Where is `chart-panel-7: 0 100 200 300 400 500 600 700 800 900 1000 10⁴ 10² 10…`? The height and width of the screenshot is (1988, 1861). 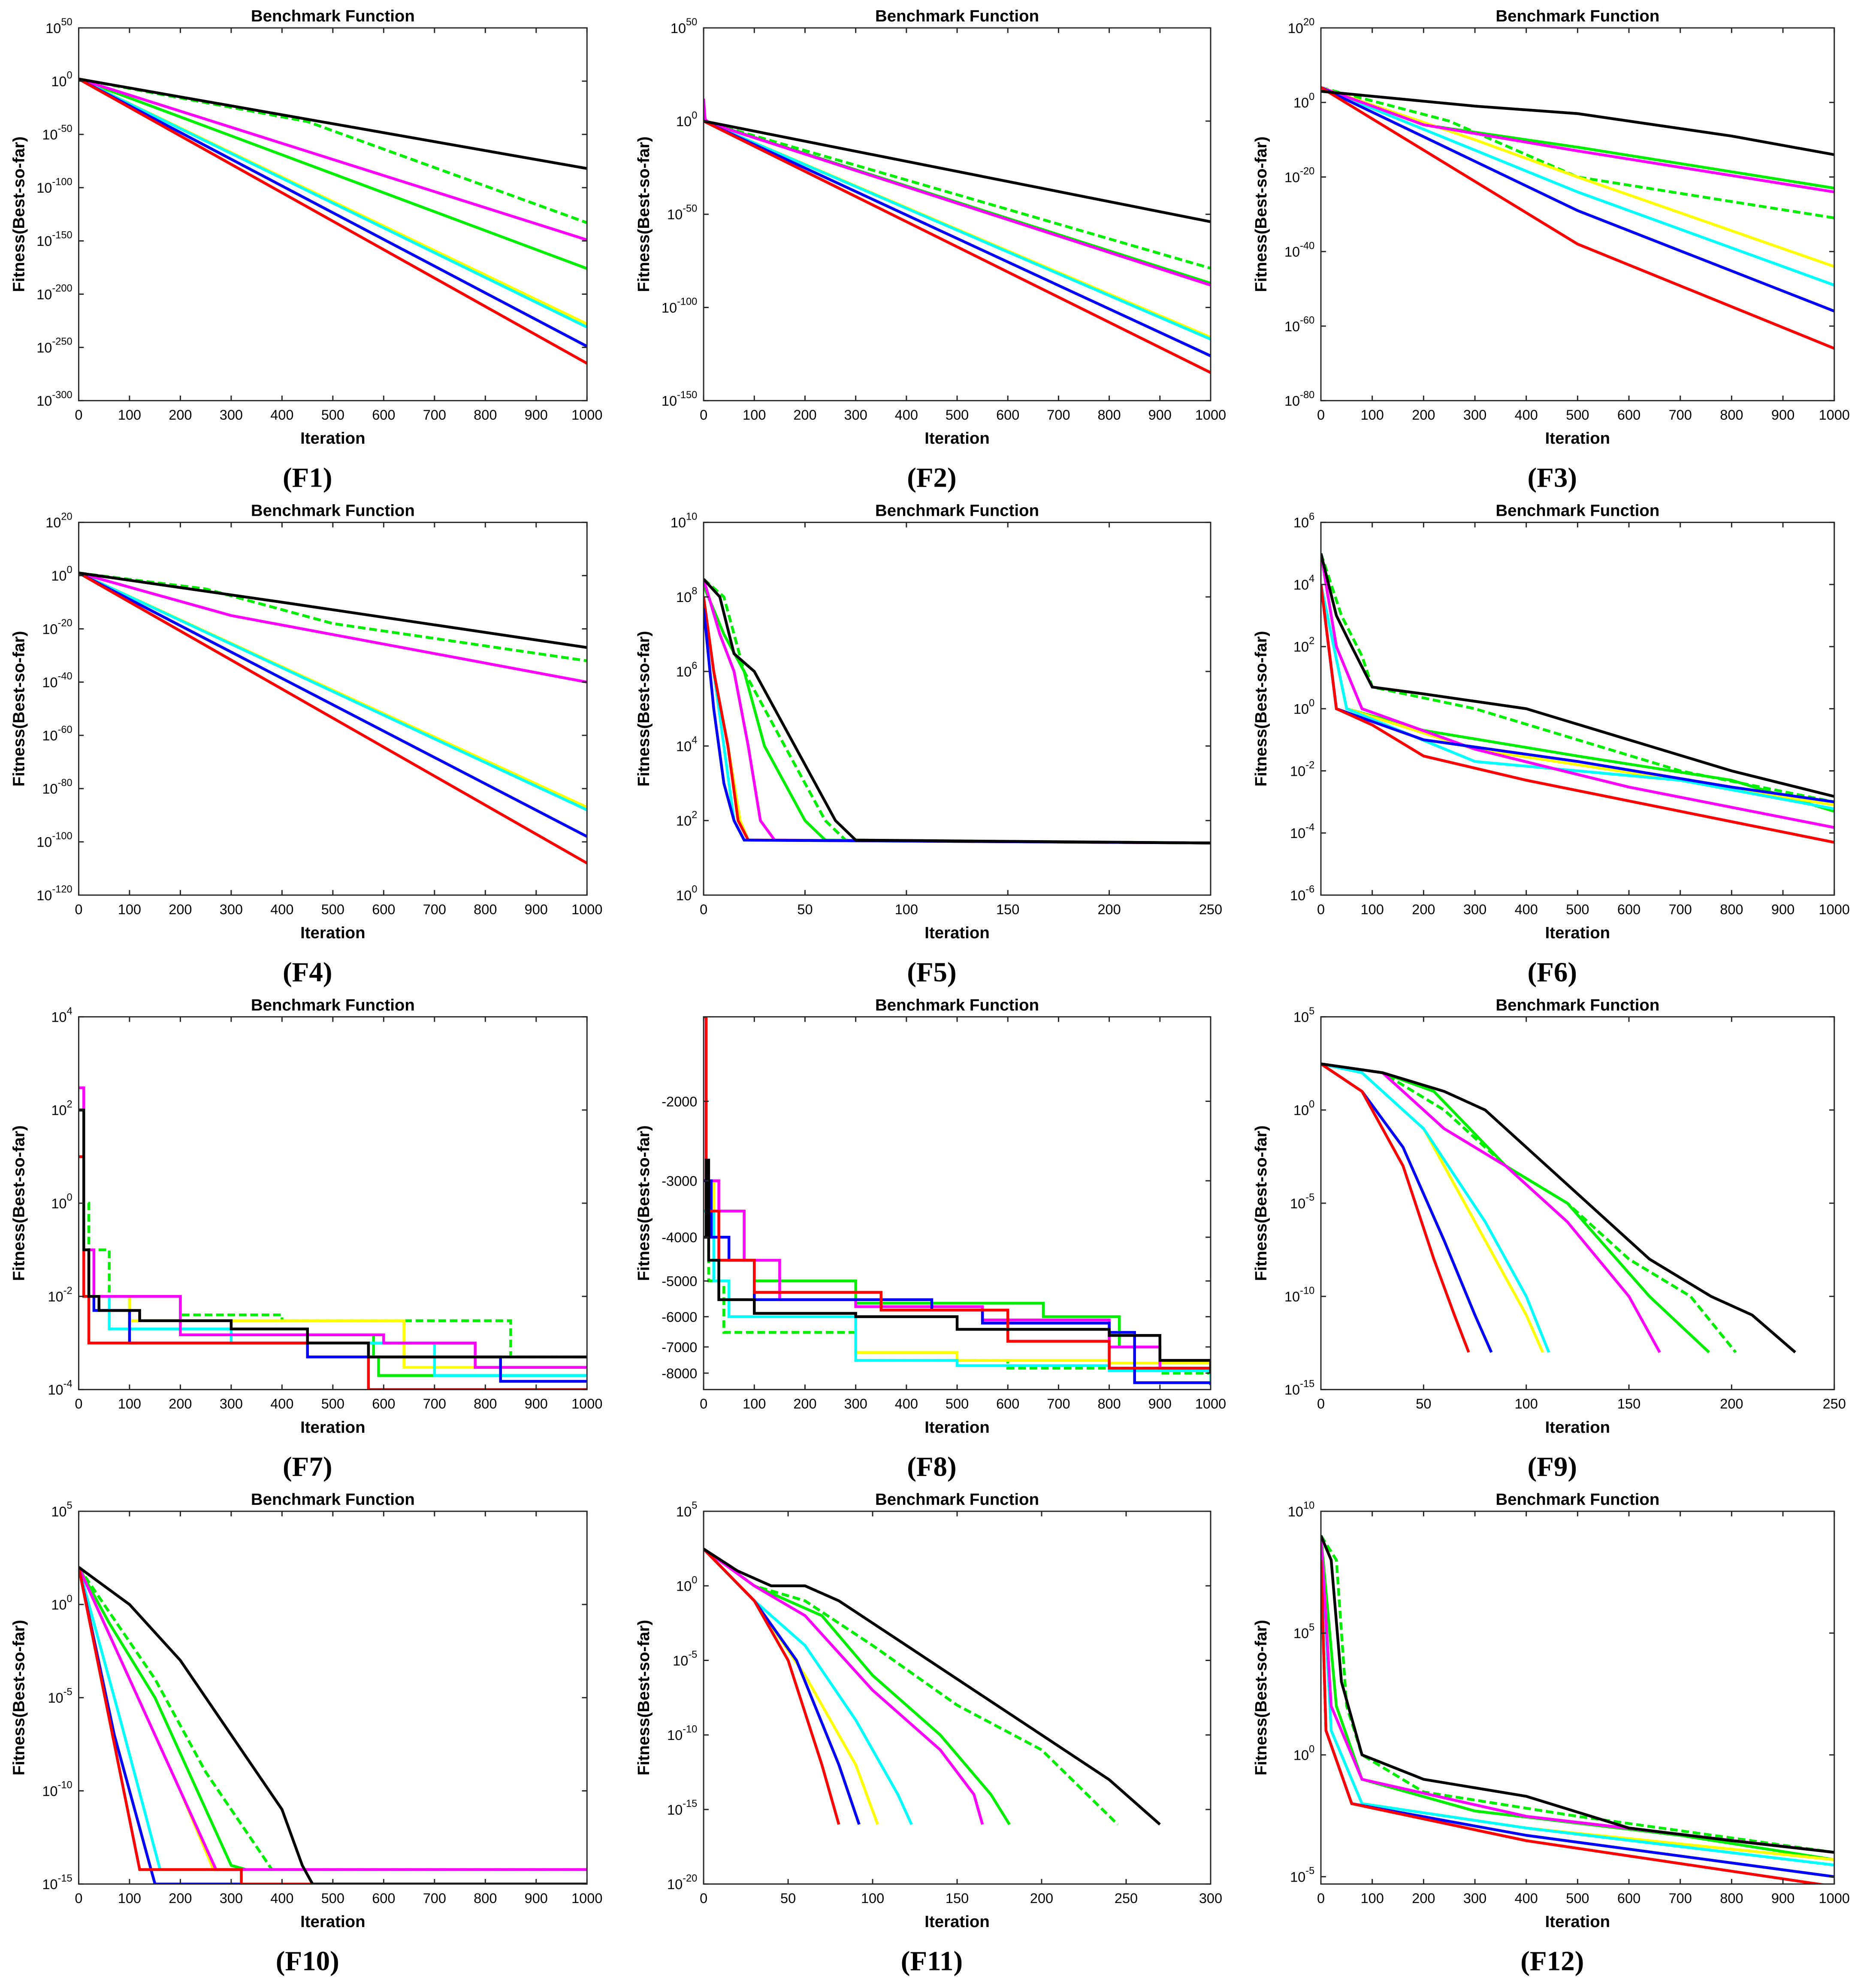
chart-panel-7: 0 100 200 300 400 500 600 700 800 900 1000 10⁴ 10² 10… is located at coordinates (305, 1239).